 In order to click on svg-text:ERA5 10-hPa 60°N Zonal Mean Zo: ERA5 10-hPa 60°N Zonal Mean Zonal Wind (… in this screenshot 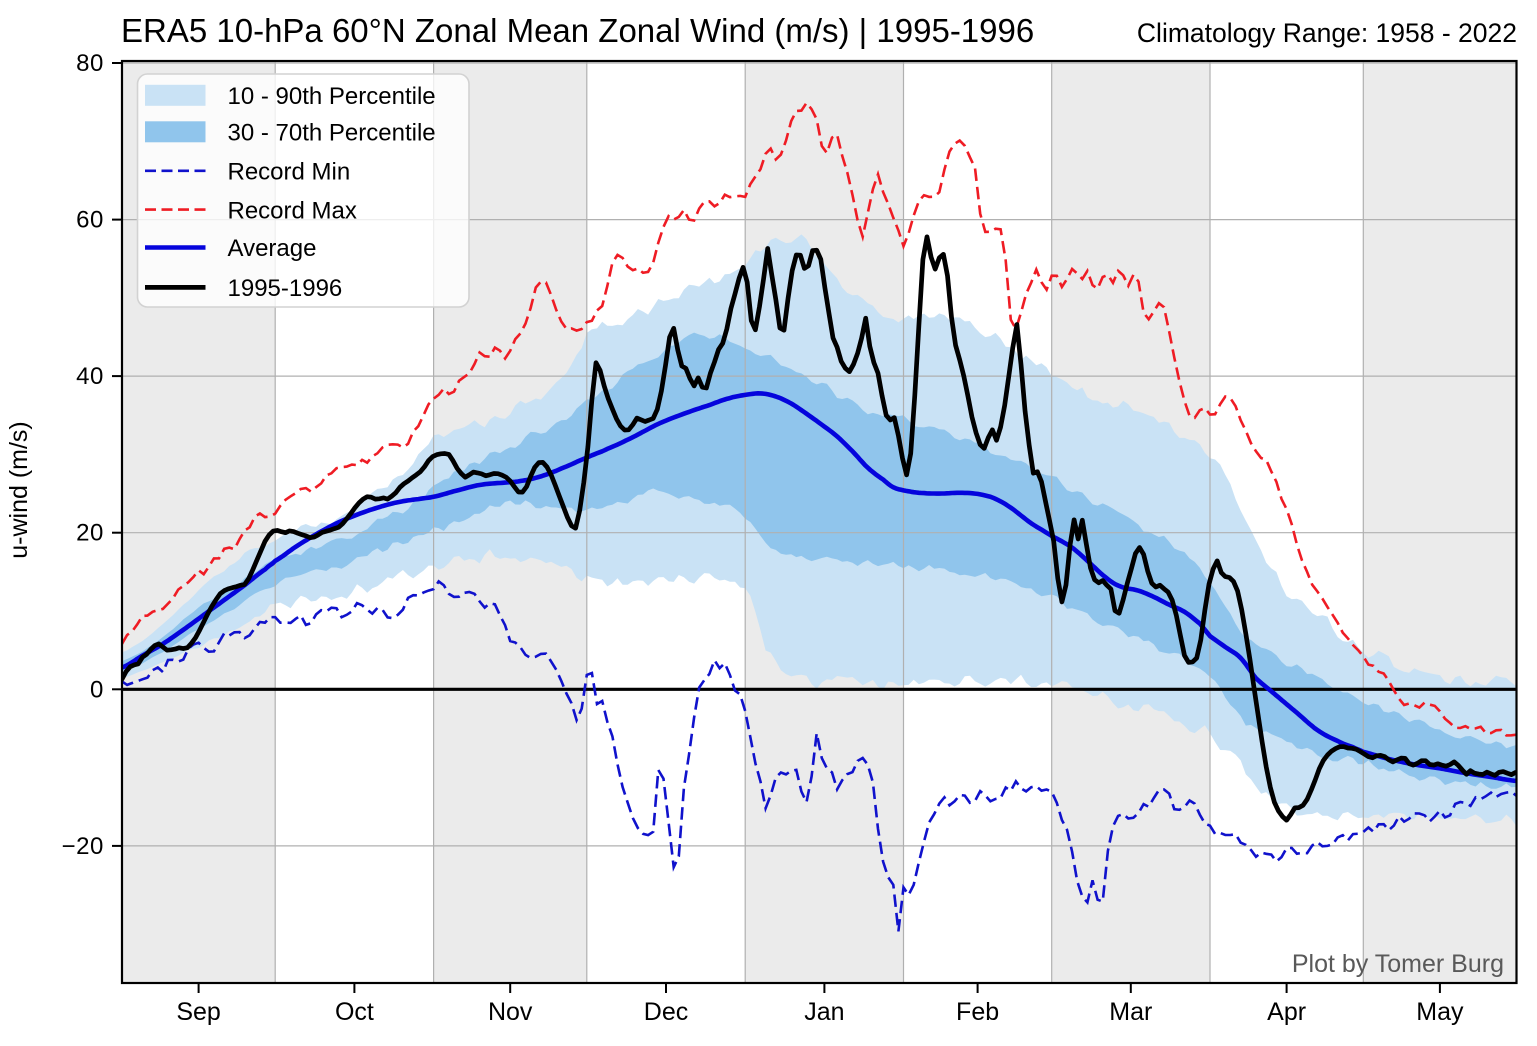, I will do `click(577, 30)`.